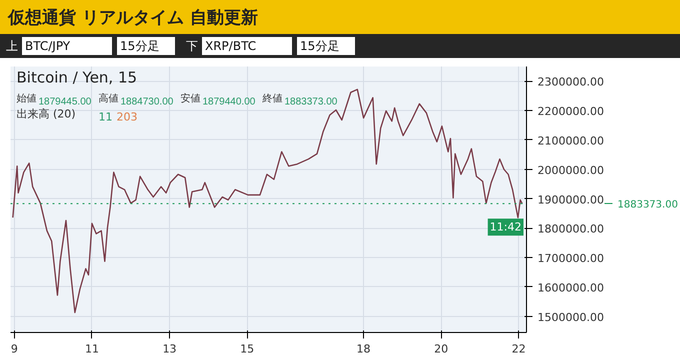 This screenshot has height=362, width=680. What do you see at coordinates (272, 98) in the screenshot?
I see `annotation: 終値` at bounding box center [272, 98].